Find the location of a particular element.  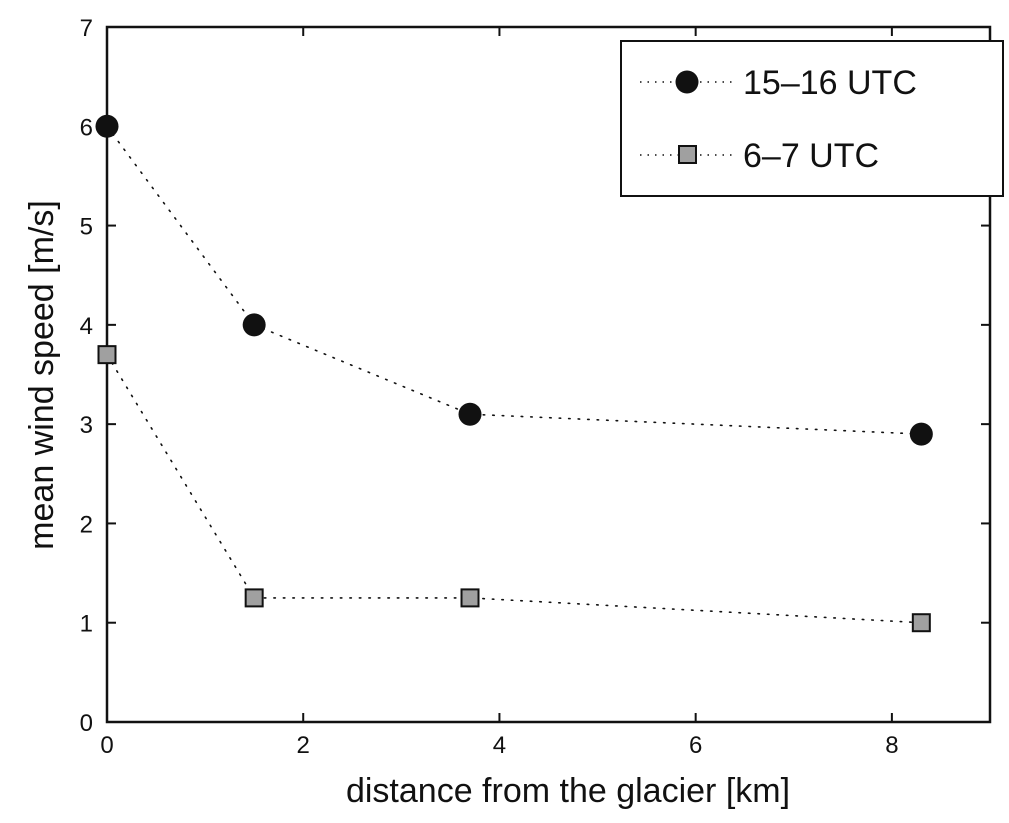

y-tick-label: 7 is located at coordinates (86, 28).